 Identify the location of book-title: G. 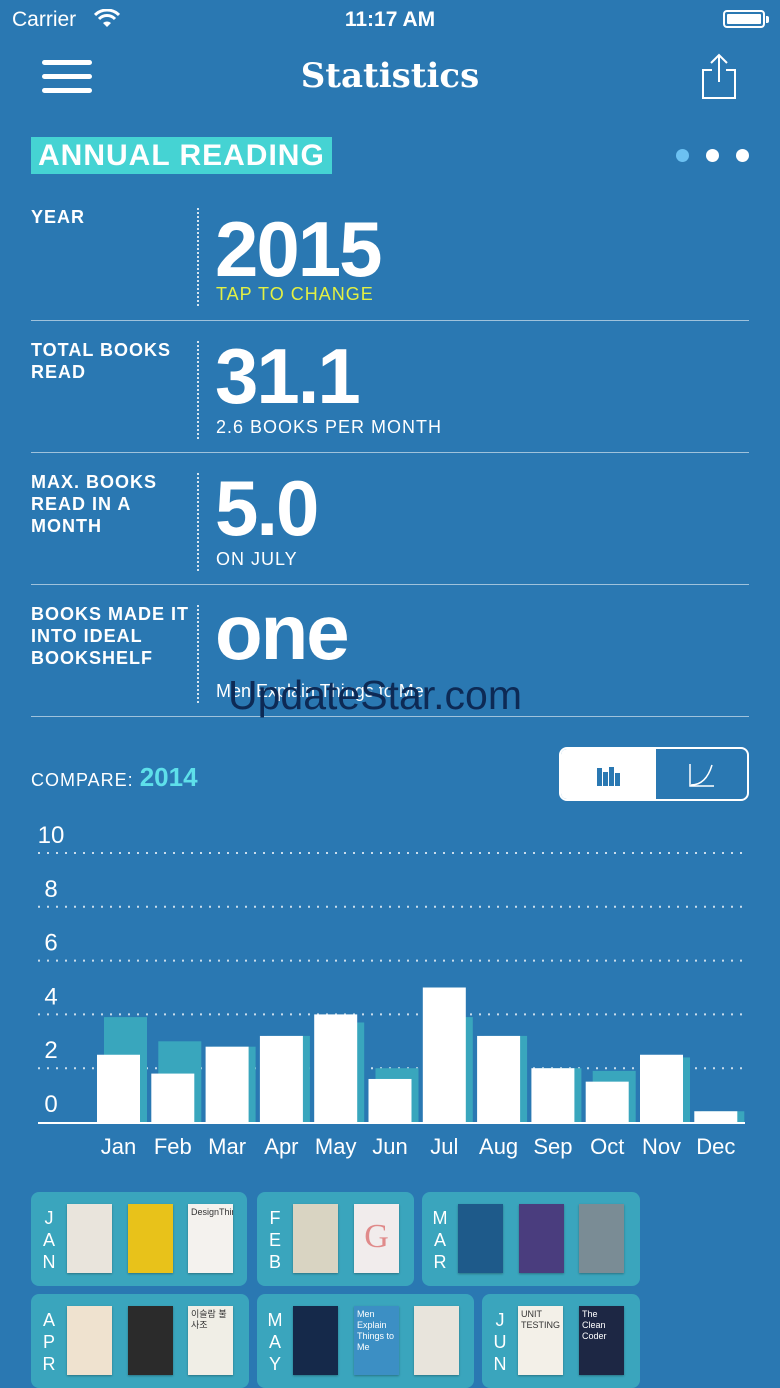
(376, 1236).